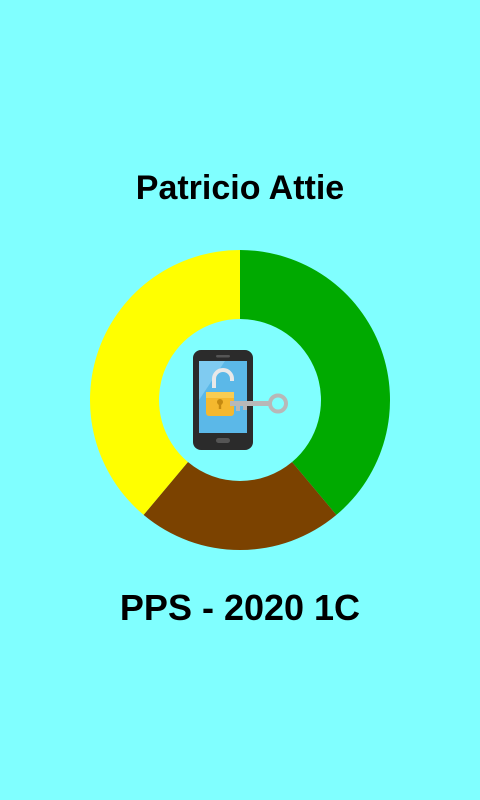  I want to click on phone-unlock-key-icon, so click(240, 400).